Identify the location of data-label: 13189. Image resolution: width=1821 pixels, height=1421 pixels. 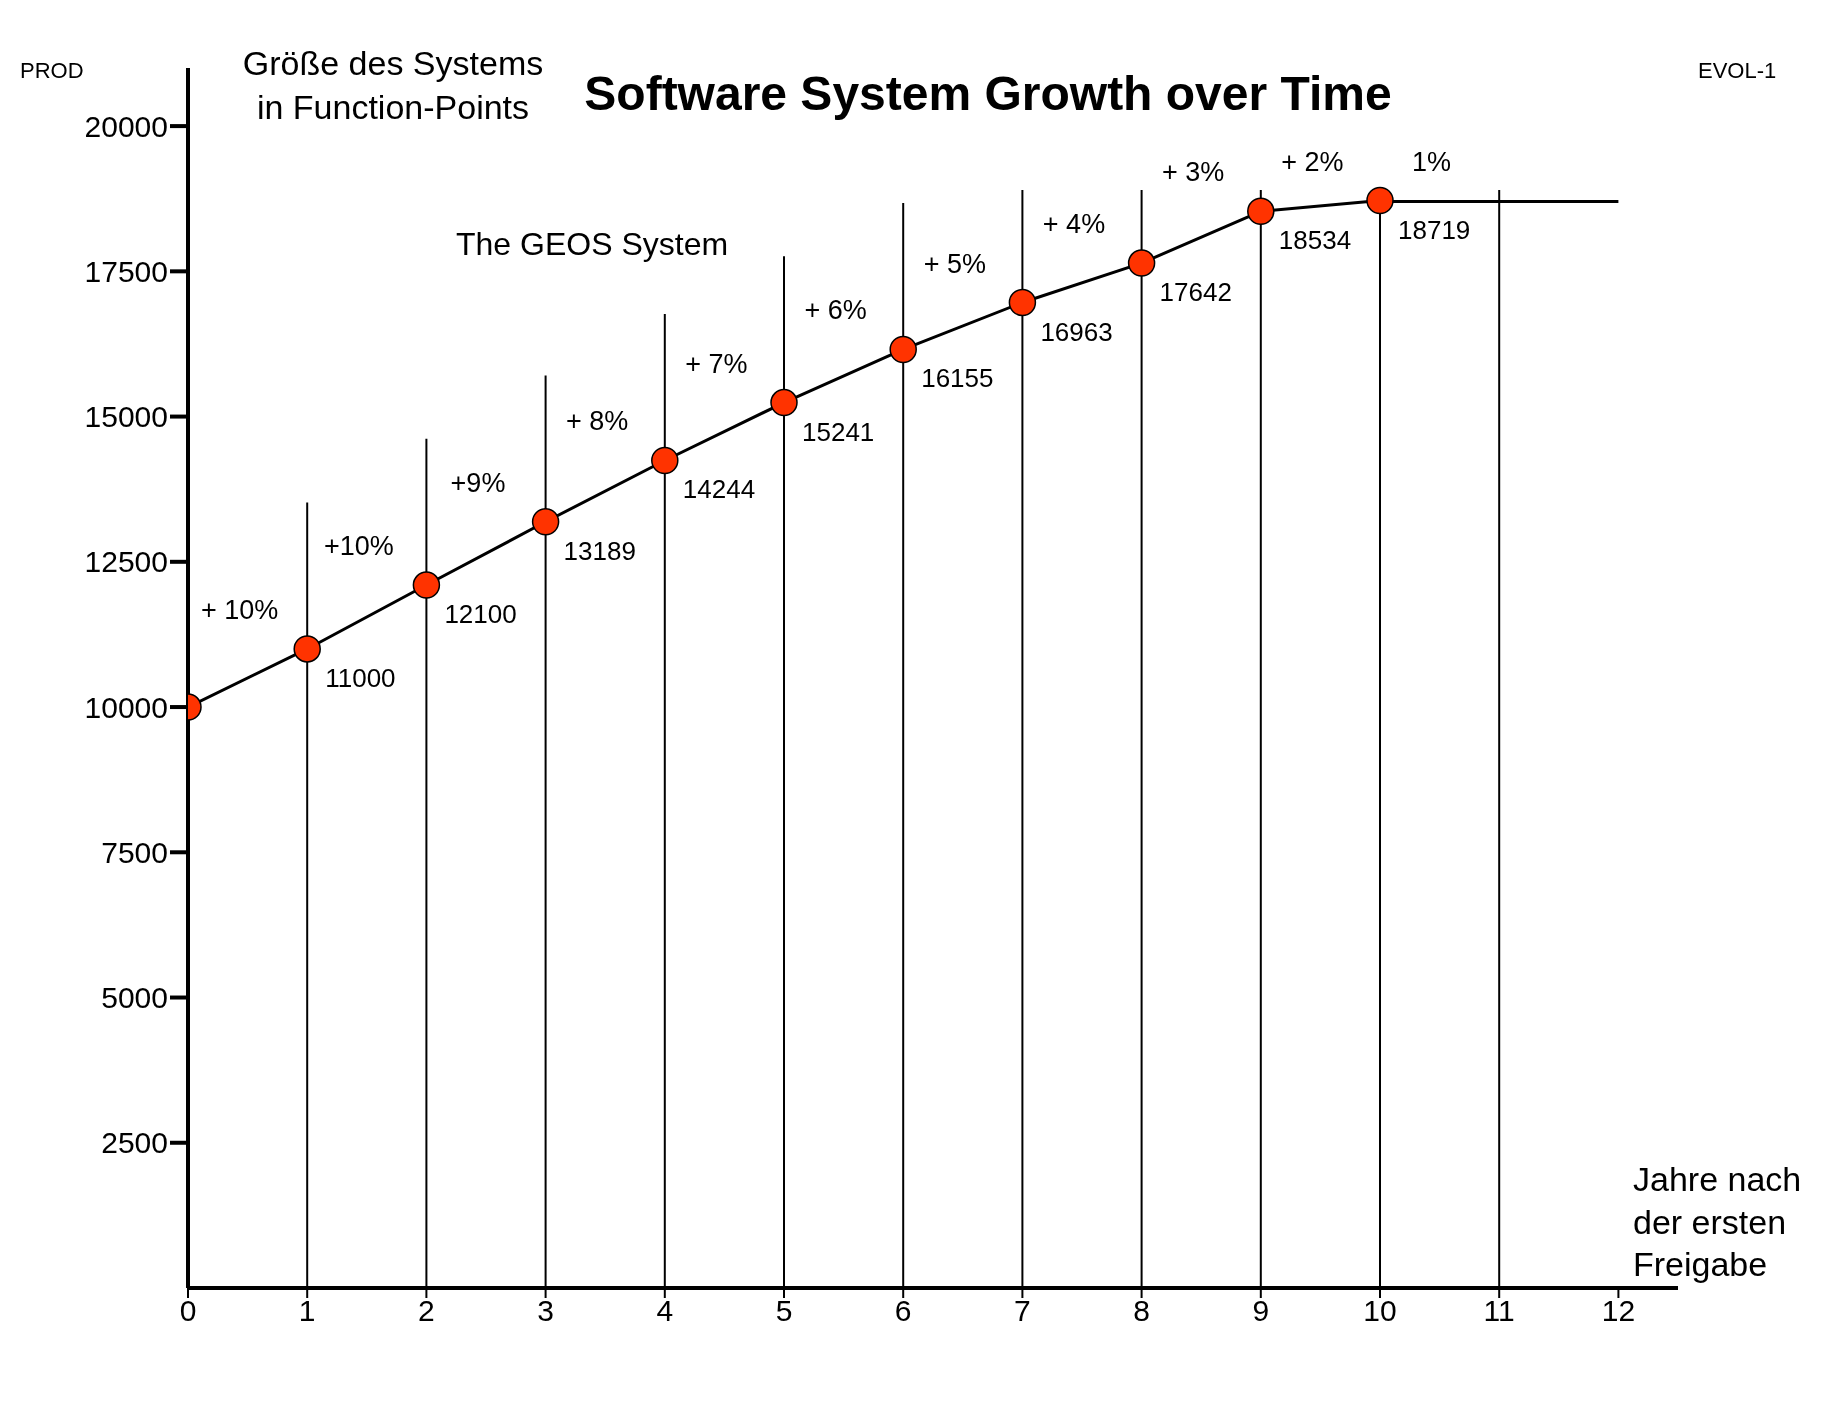
(599, 550).